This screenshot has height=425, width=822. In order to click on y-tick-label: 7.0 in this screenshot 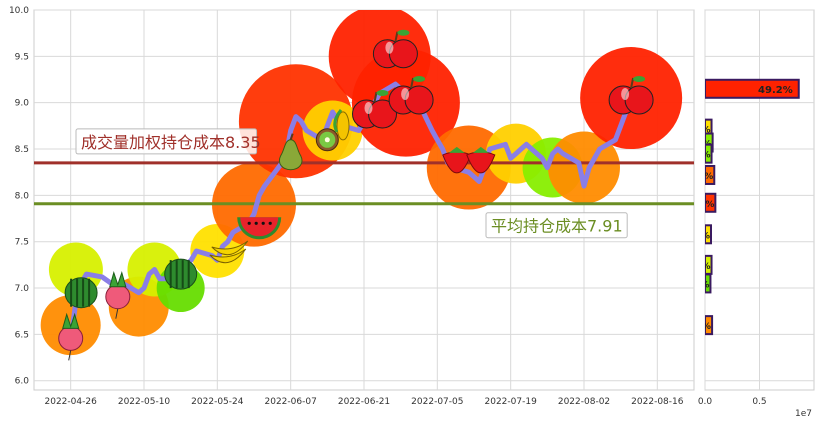, I will do `click(22, 289)`.